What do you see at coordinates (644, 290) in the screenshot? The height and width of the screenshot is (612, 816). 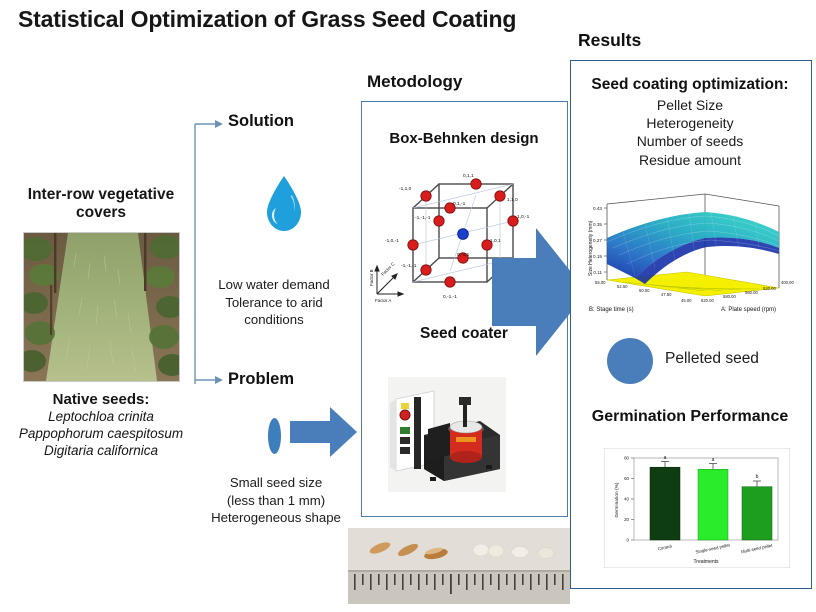 I see `svg-text: 50.00` at bounding box center [644, 290].